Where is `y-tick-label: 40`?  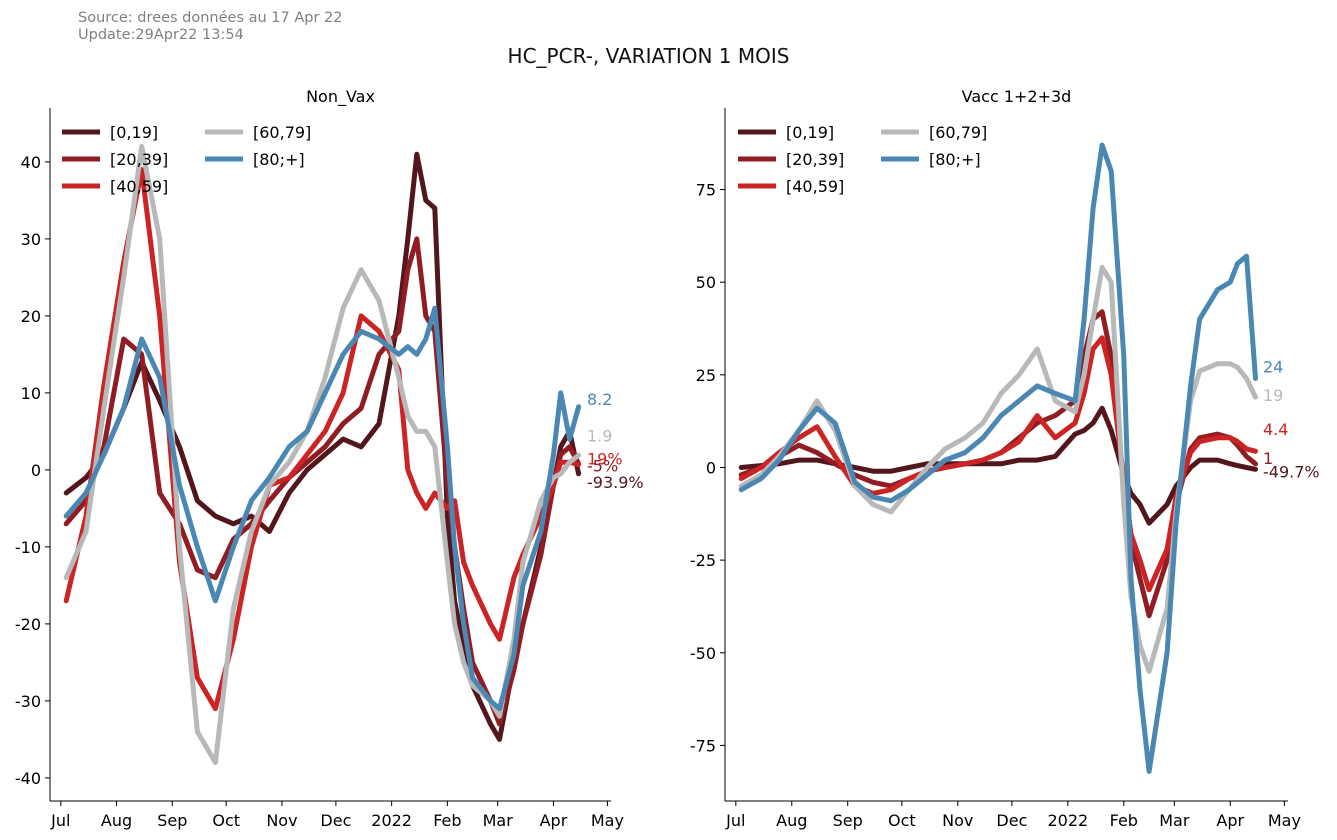
y-tick-label: 40 is located at coordinates (31, 162).